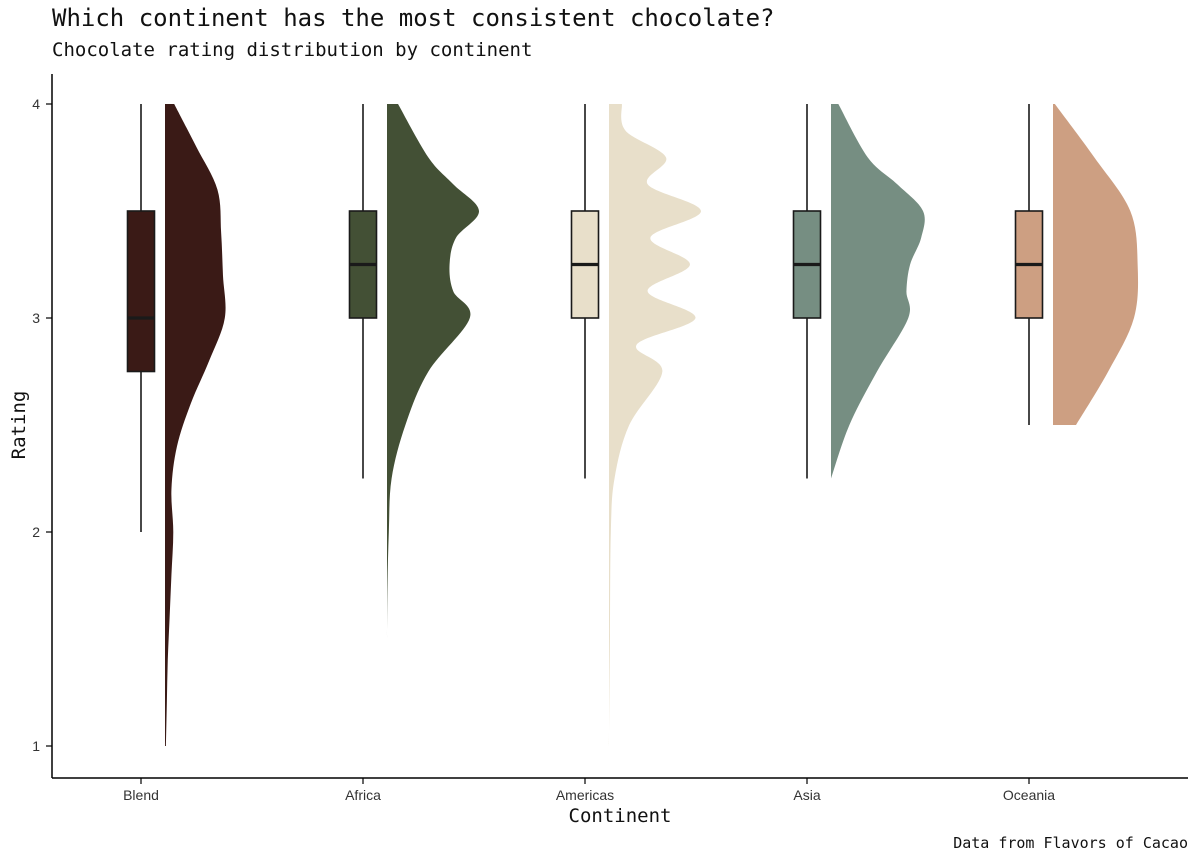  I want to click on cloud-group-africa, so click(414, 371).